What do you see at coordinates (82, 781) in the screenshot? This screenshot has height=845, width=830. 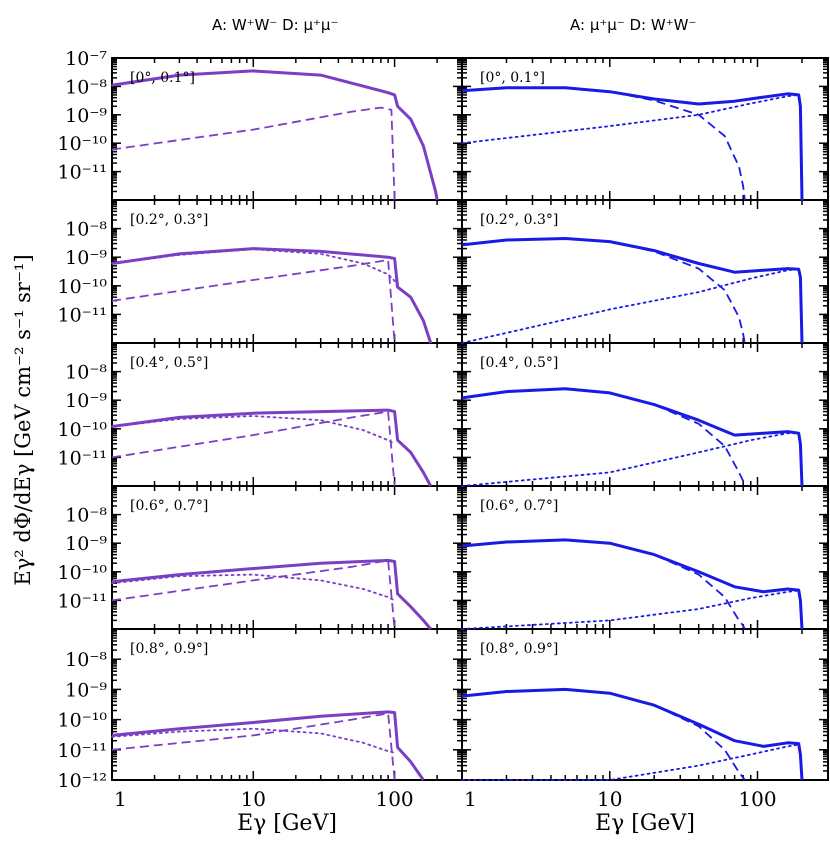 I see `y-tick-label: 10⁻¹²` at bounding box center [82, 781].